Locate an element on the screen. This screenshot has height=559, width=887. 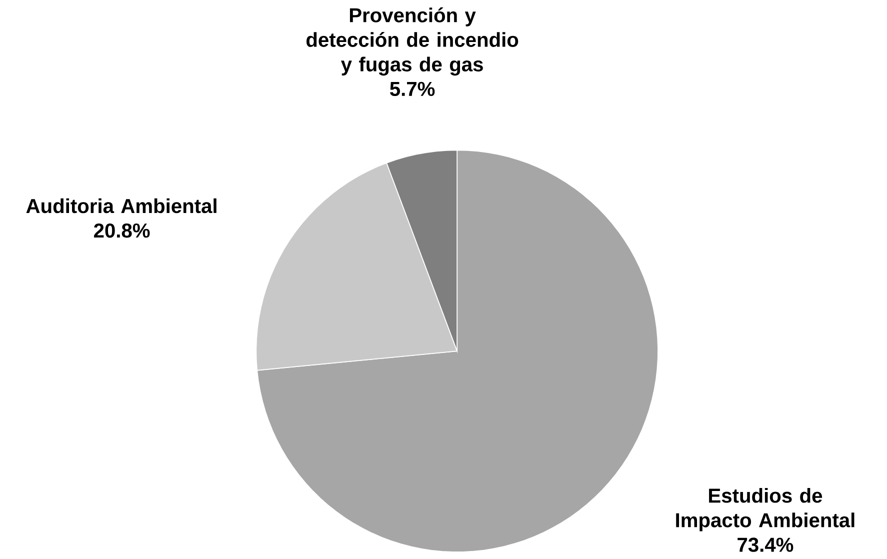
slice-label: Auditoria Ambiental is located at coordinates (121, 205).